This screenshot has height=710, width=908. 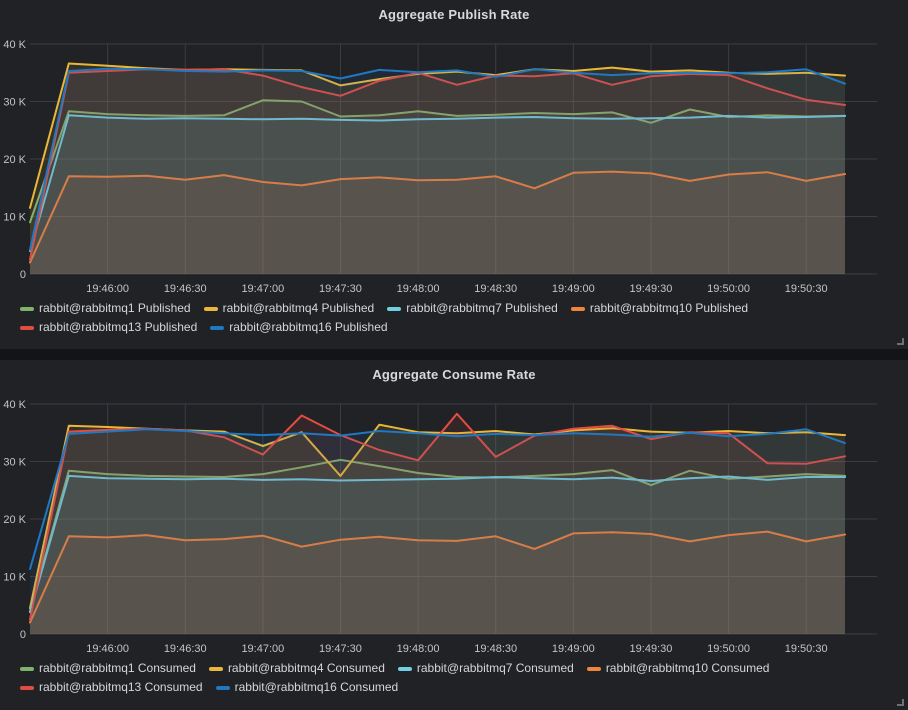 I want to click on legend-item: rabbit@rabbitmq7 Published, so click(x=472, y=308).